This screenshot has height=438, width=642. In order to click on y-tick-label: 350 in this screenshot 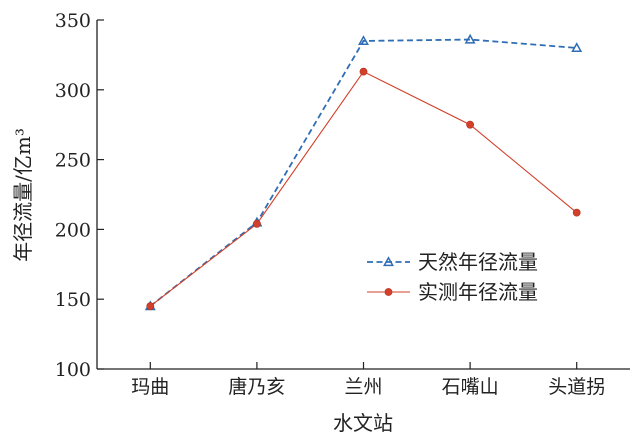, I will do `click(73, 21)`.